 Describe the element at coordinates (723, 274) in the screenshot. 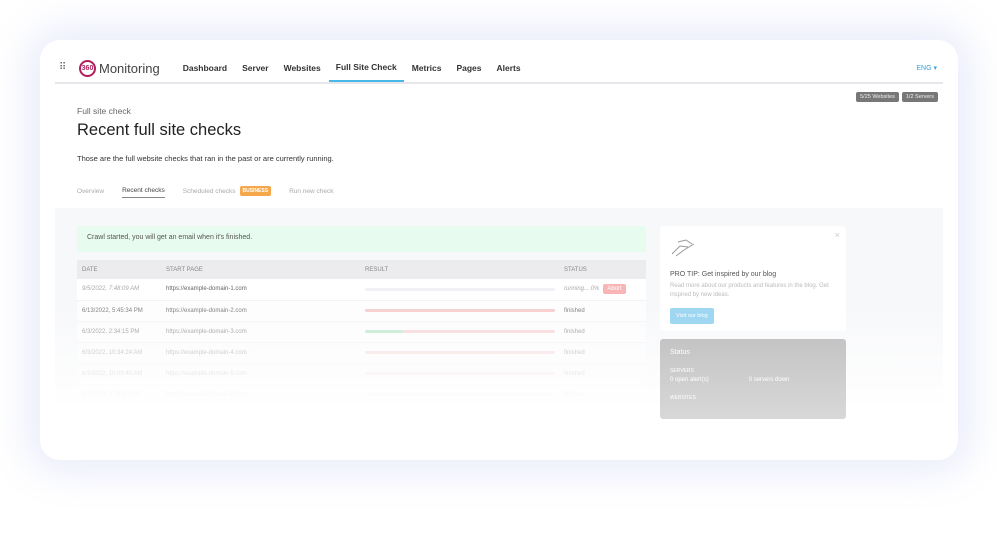

I see `tip-title: PRO TIP: Get inspired by our blog` at that location.